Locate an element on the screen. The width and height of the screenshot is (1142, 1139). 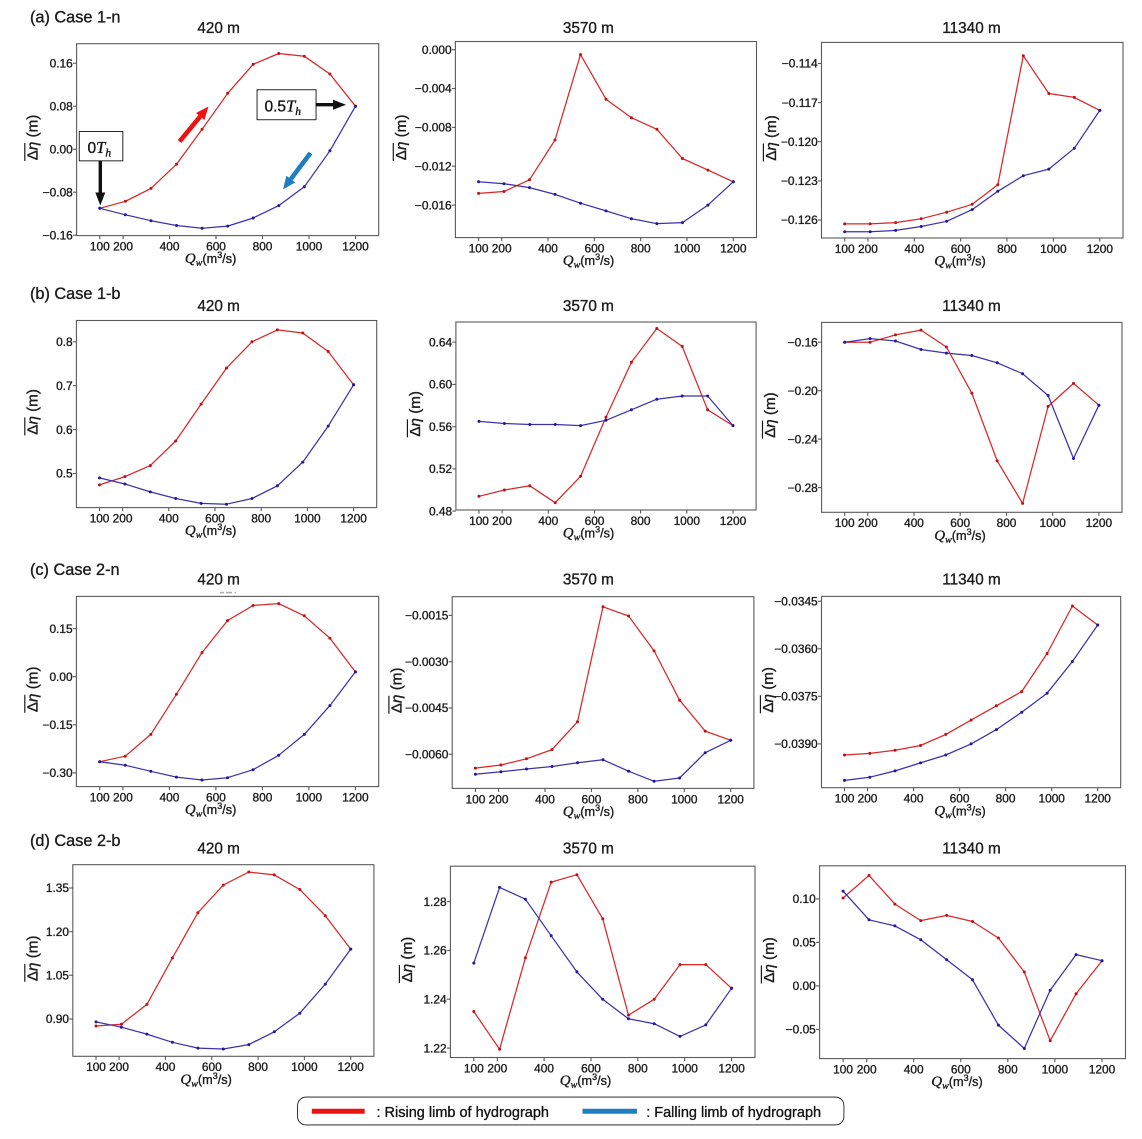
svg-text: 0.8 is located at coordinates (64, 342).